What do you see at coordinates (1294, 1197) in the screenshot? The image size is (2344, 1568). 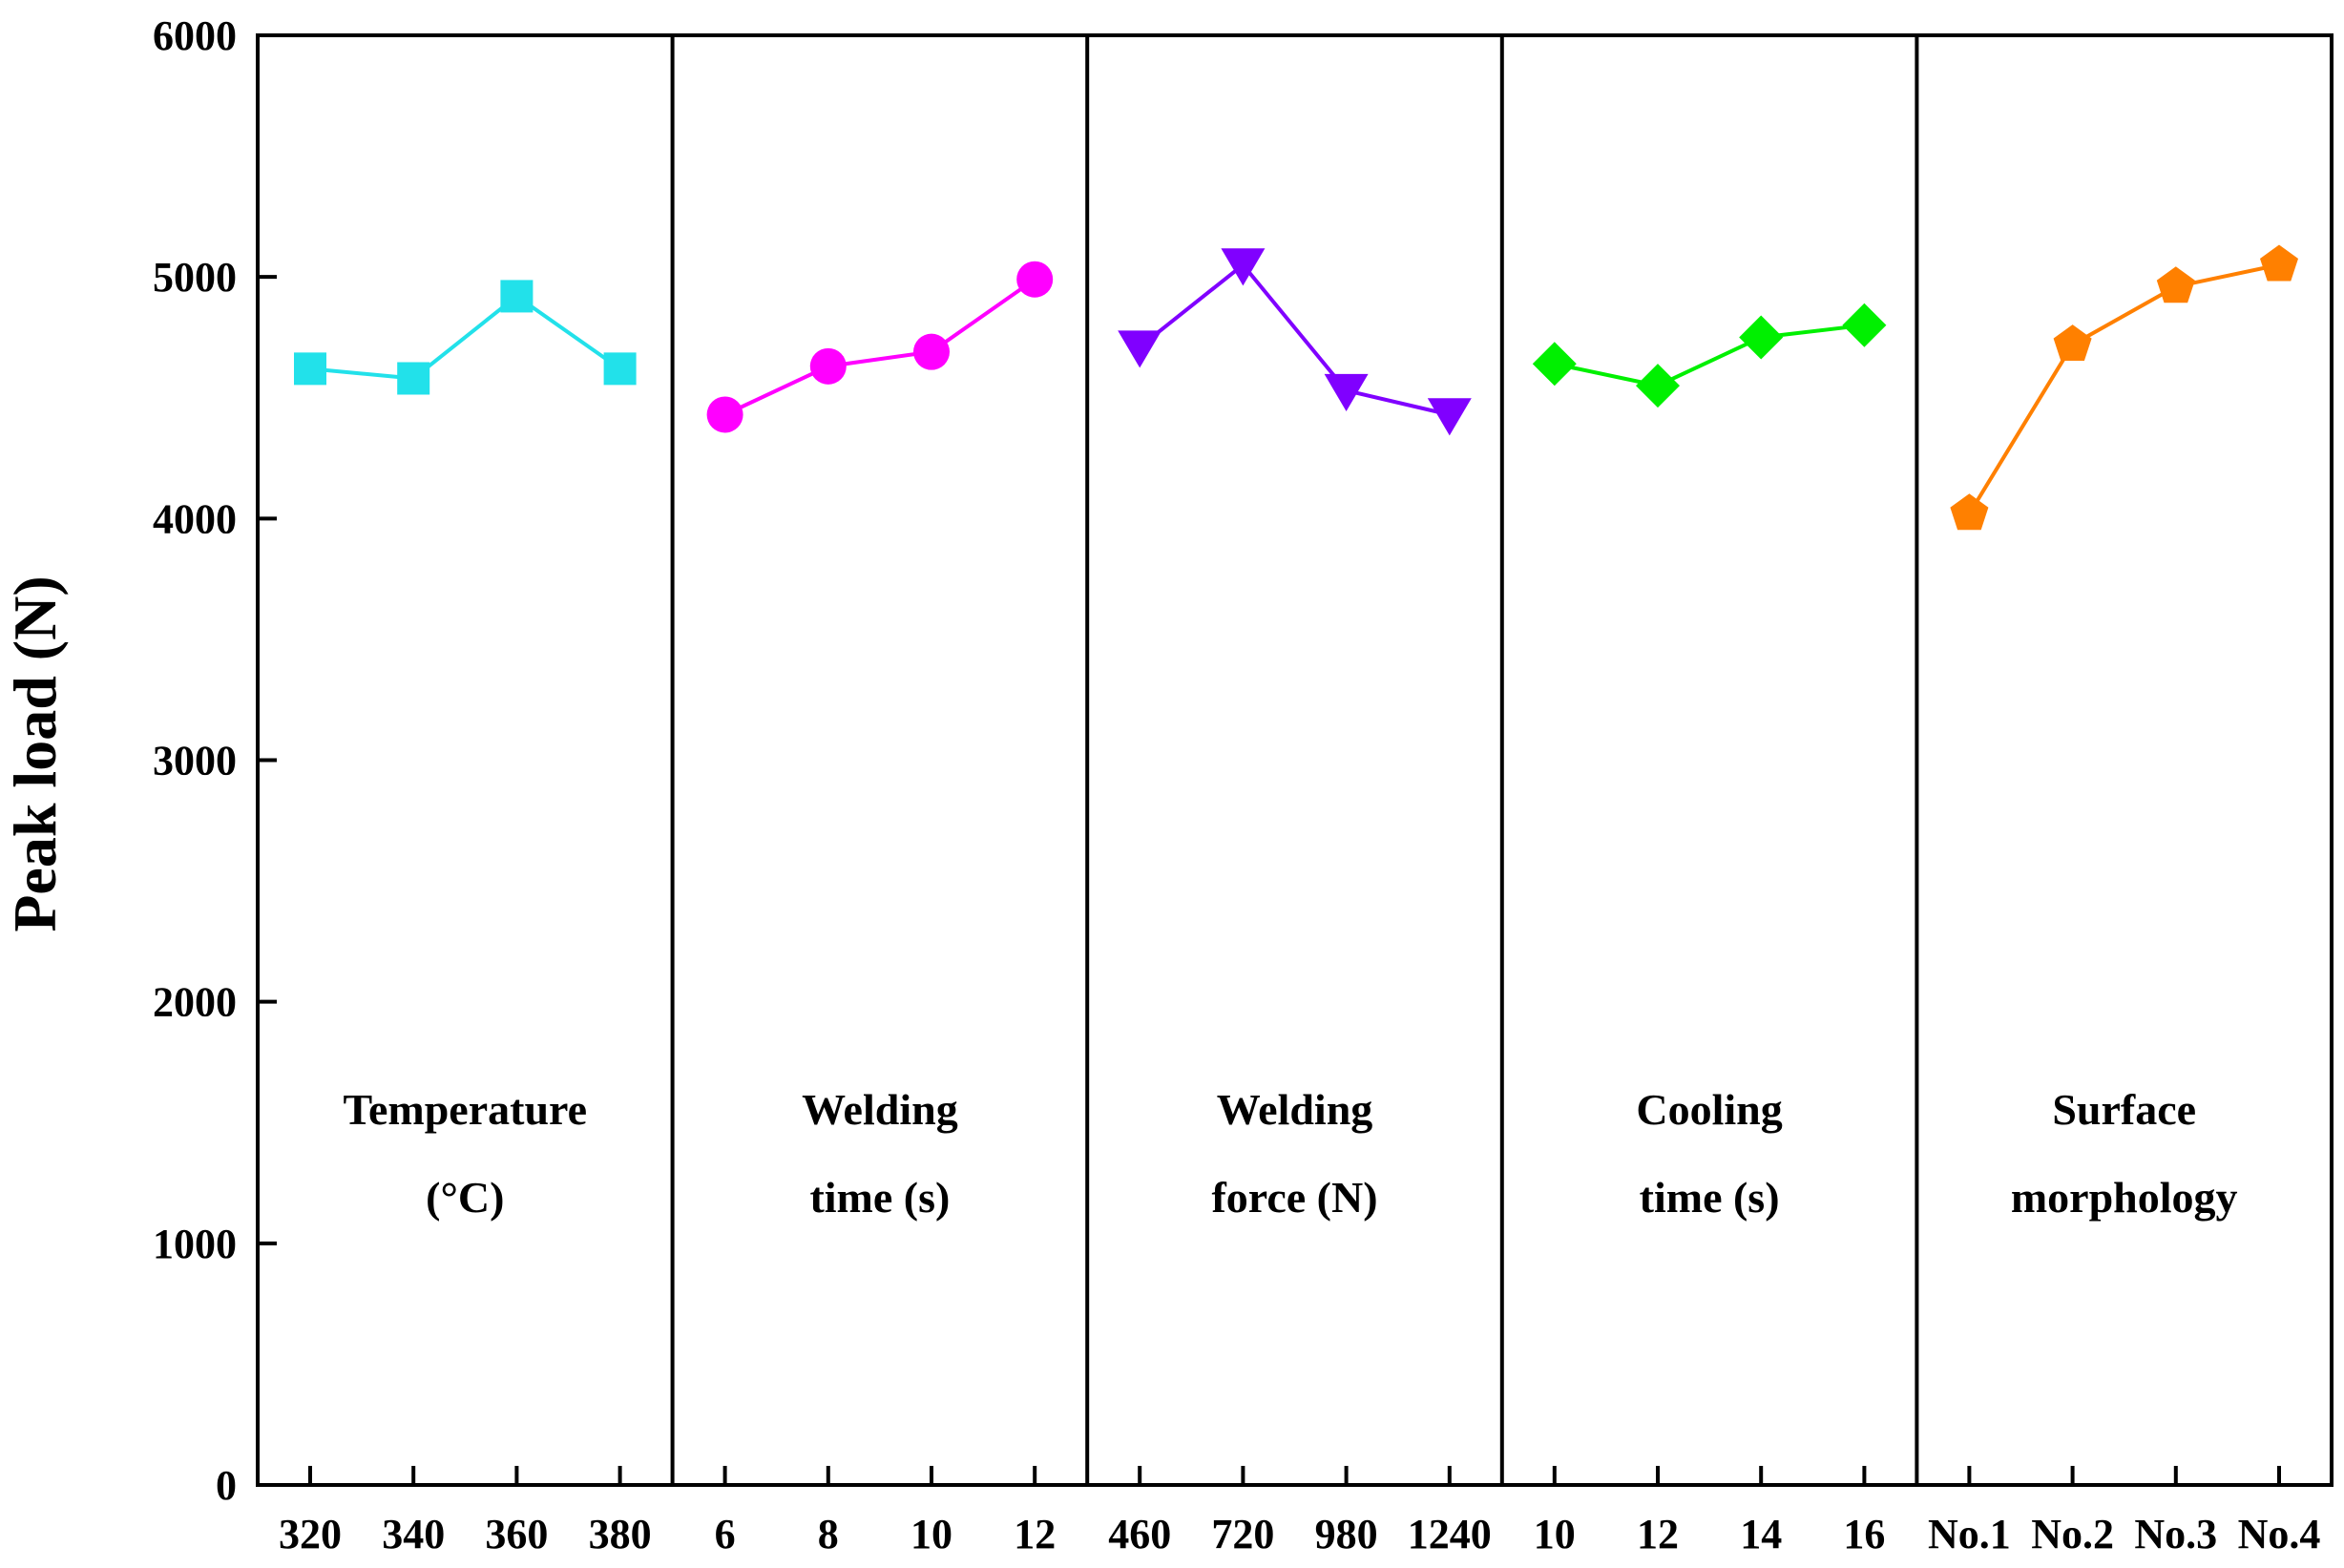 I see `panel-label: force (N)` at bounding box center [1294, 1197].